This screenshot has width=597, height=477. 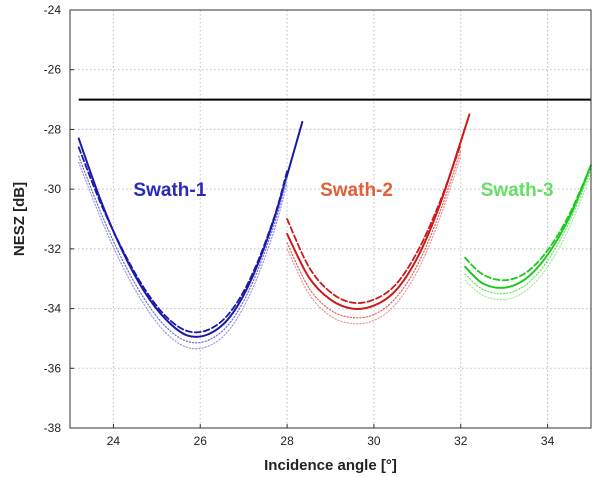 What do you see at coordinates (114, 441) in the screenshot?
I see `x-tick-label: 24` at bounding box center [114, 441].